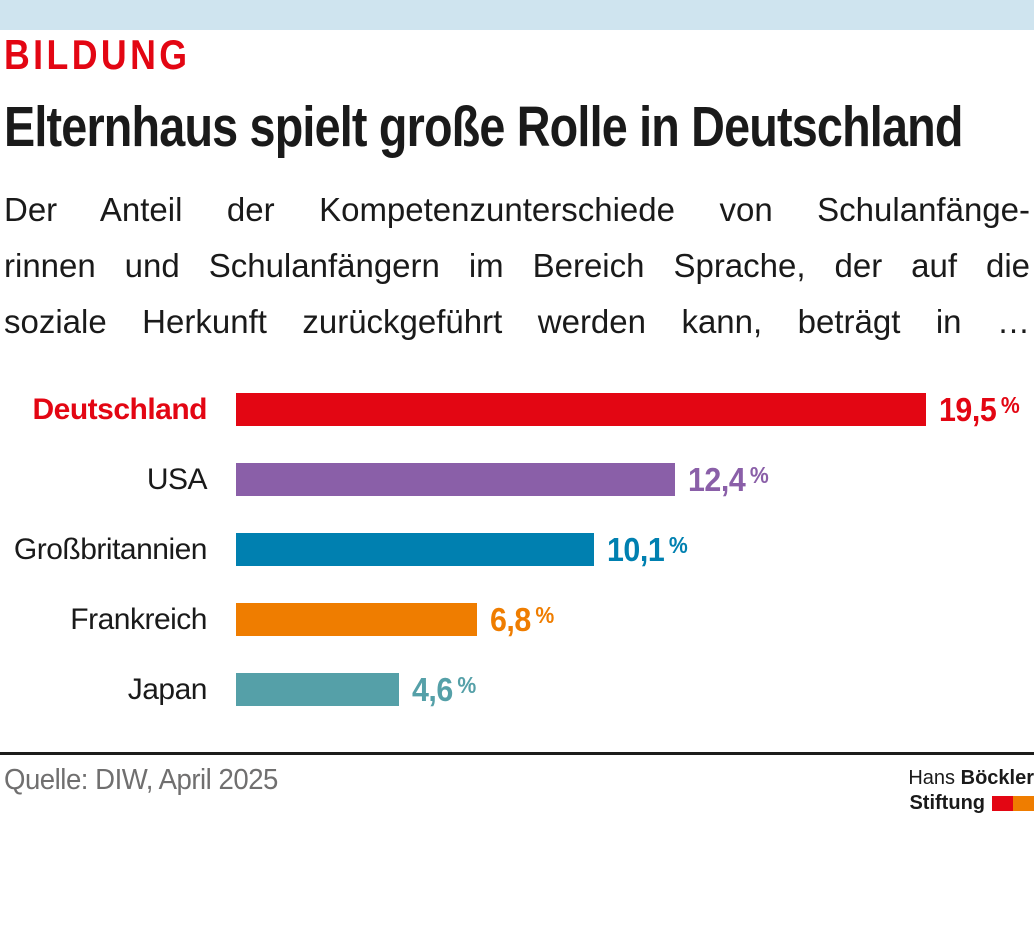 This screenshot has height=950, width=1034. What do you see at coordinates (97, 54) in the screenshot?
I see `kicker: BILDUNG` at bounding box center [97, 54].